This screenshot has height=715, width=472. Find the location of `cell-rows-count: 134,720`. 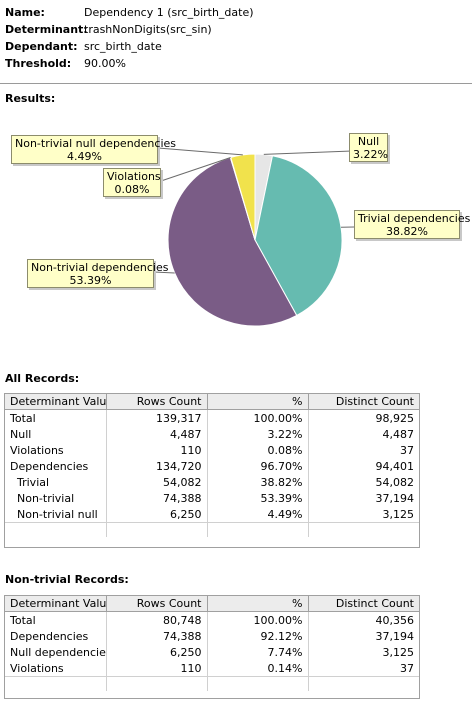

cell-rows-count: 134,720 is located at coordinates (157, 466).